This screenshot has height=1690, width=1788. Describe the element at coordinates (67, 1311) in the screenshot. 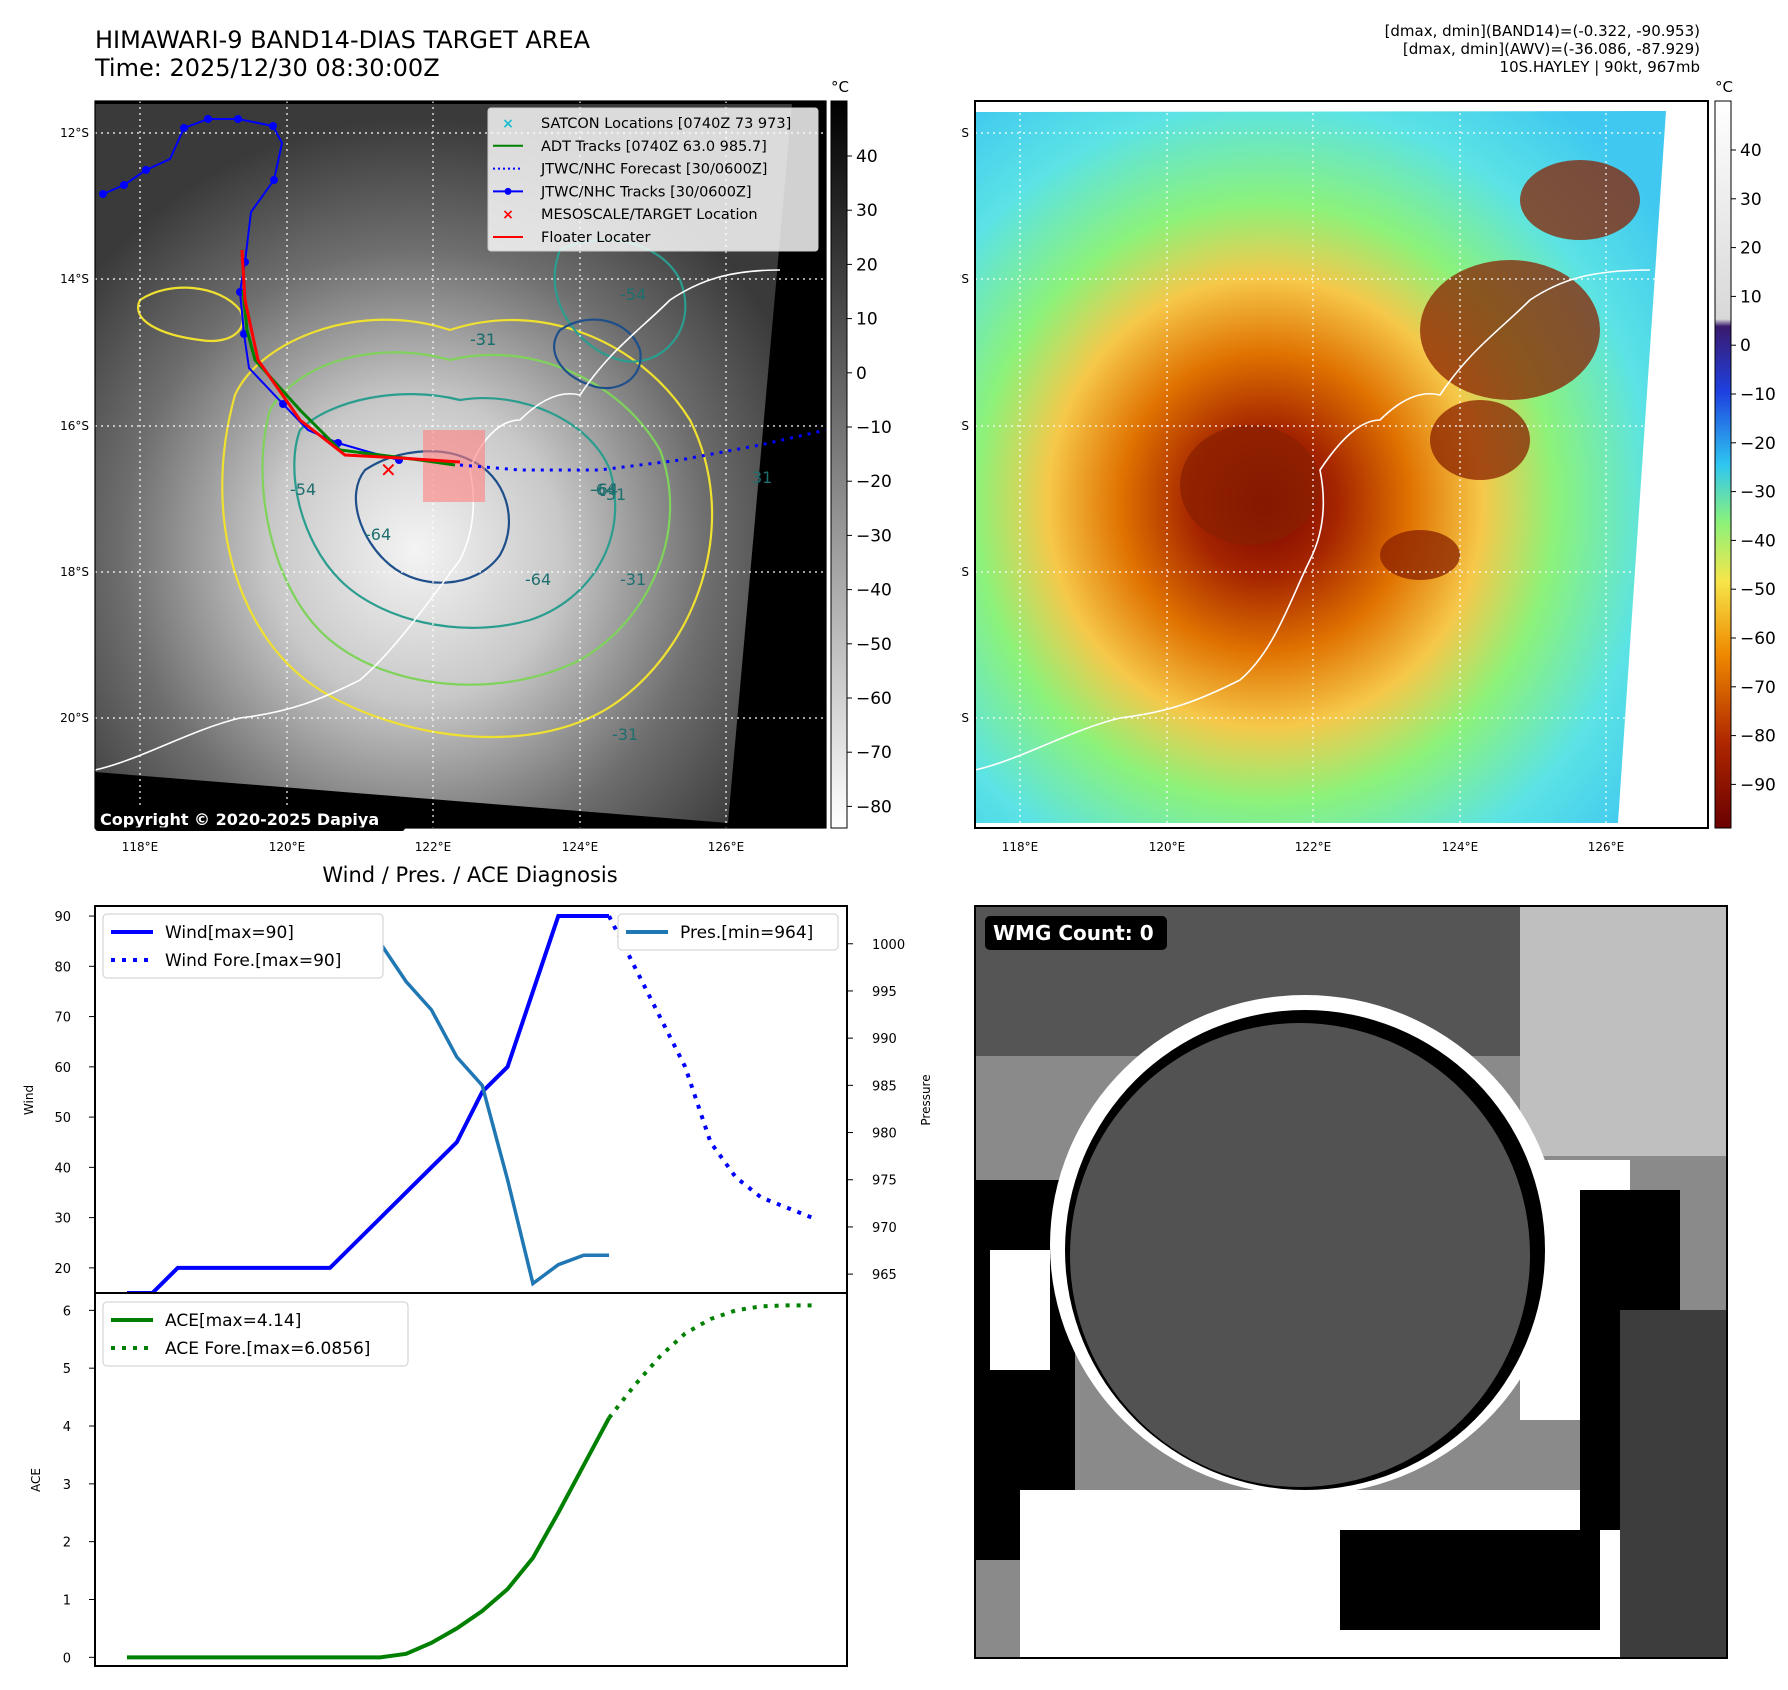

I see `ace-ytick-label: 6` at that location.